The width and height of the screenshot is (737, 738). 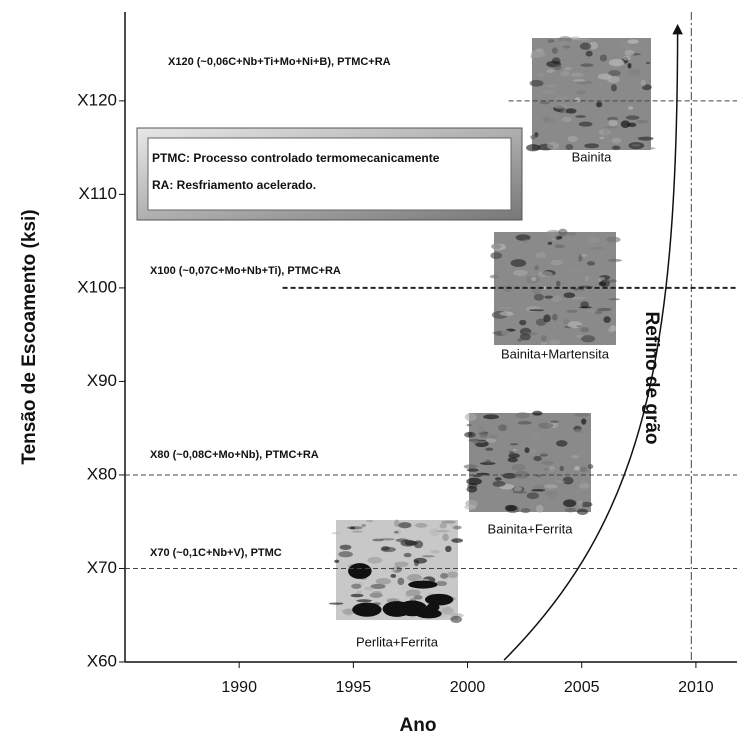 What do you see at coordinates (234, 455) in the screenshot?
I see `grade-label: X80 (~0,08C+Mo+Nb), PTMC+RA` at bounding box center [234, 455].